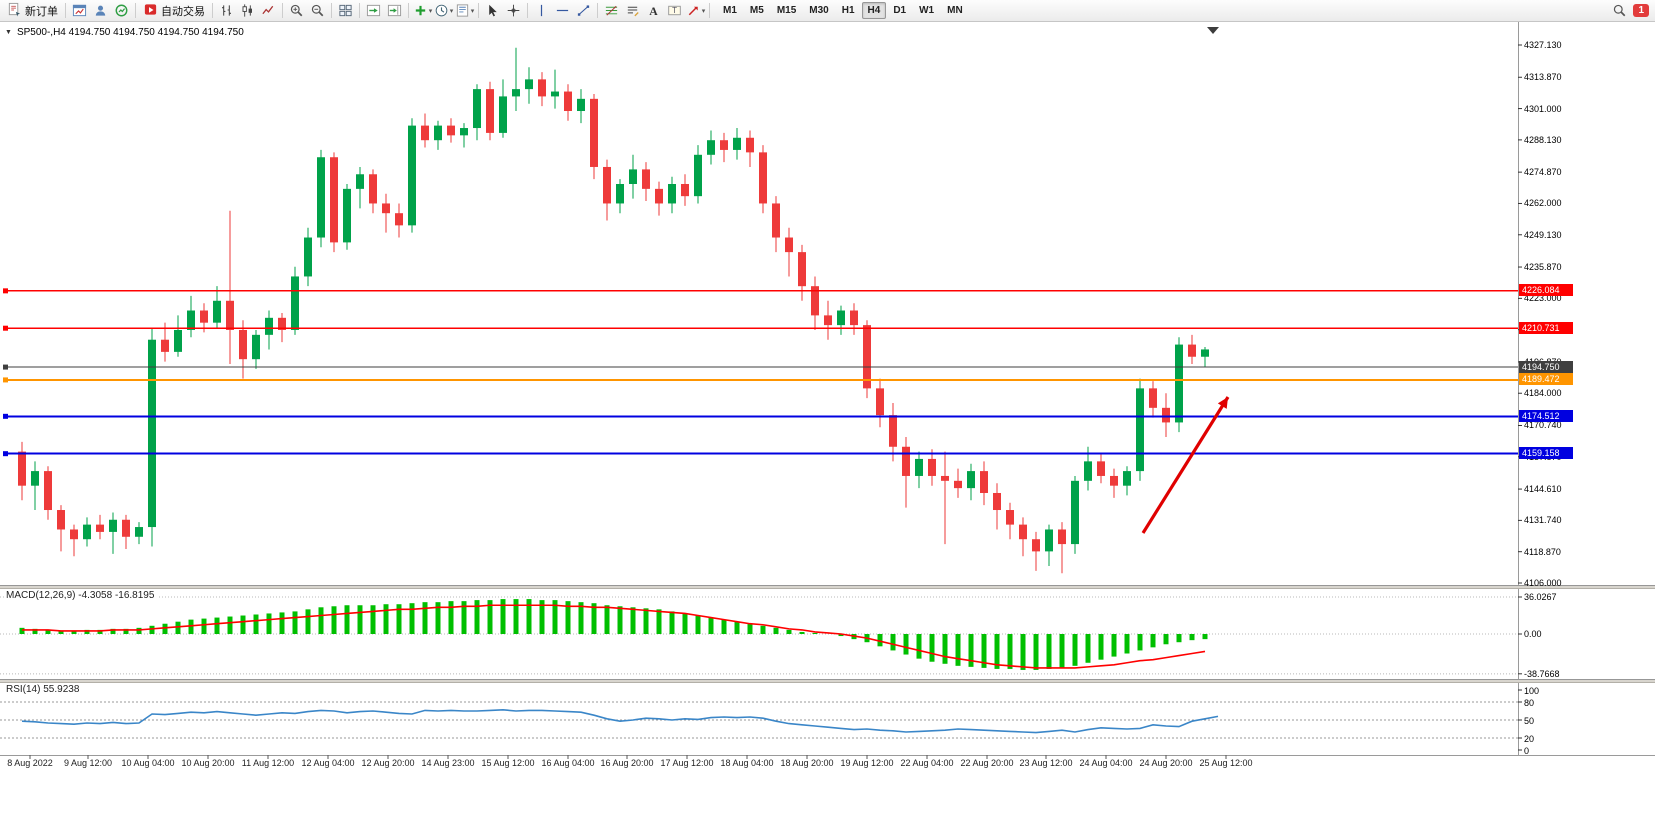 The height and width of the screenshot is (819, 1655). I want to click on add-indicator-button: ▾, so click(422, 11).